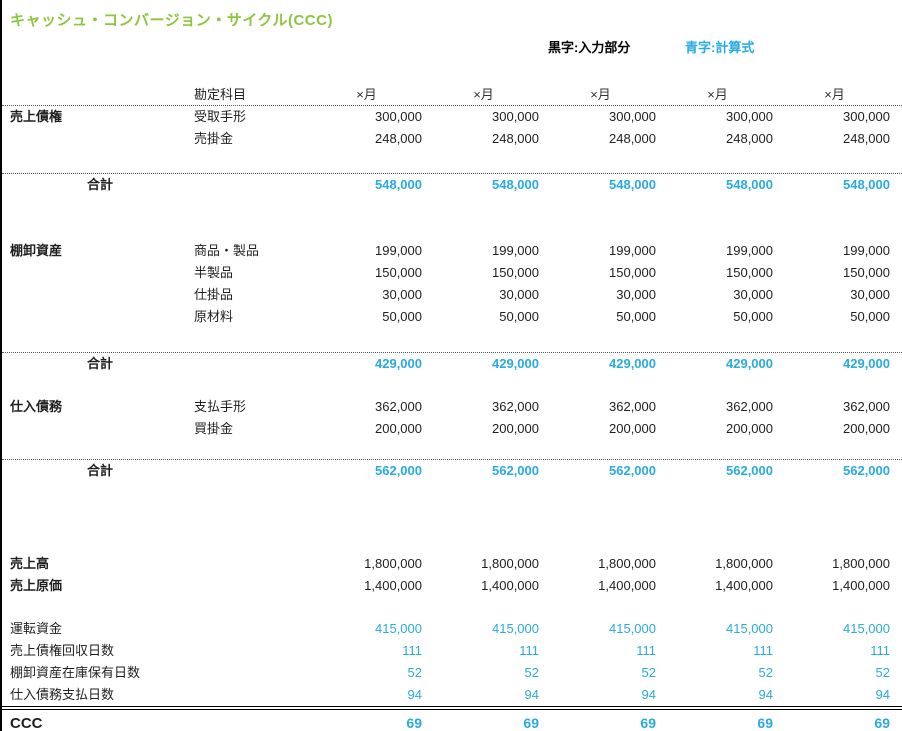 This screenshot has width=902, height=731. Describe the element at coordinates (720, 47) in the screenshot. I see `legend-formula-label: 青字:計算式` at that location.